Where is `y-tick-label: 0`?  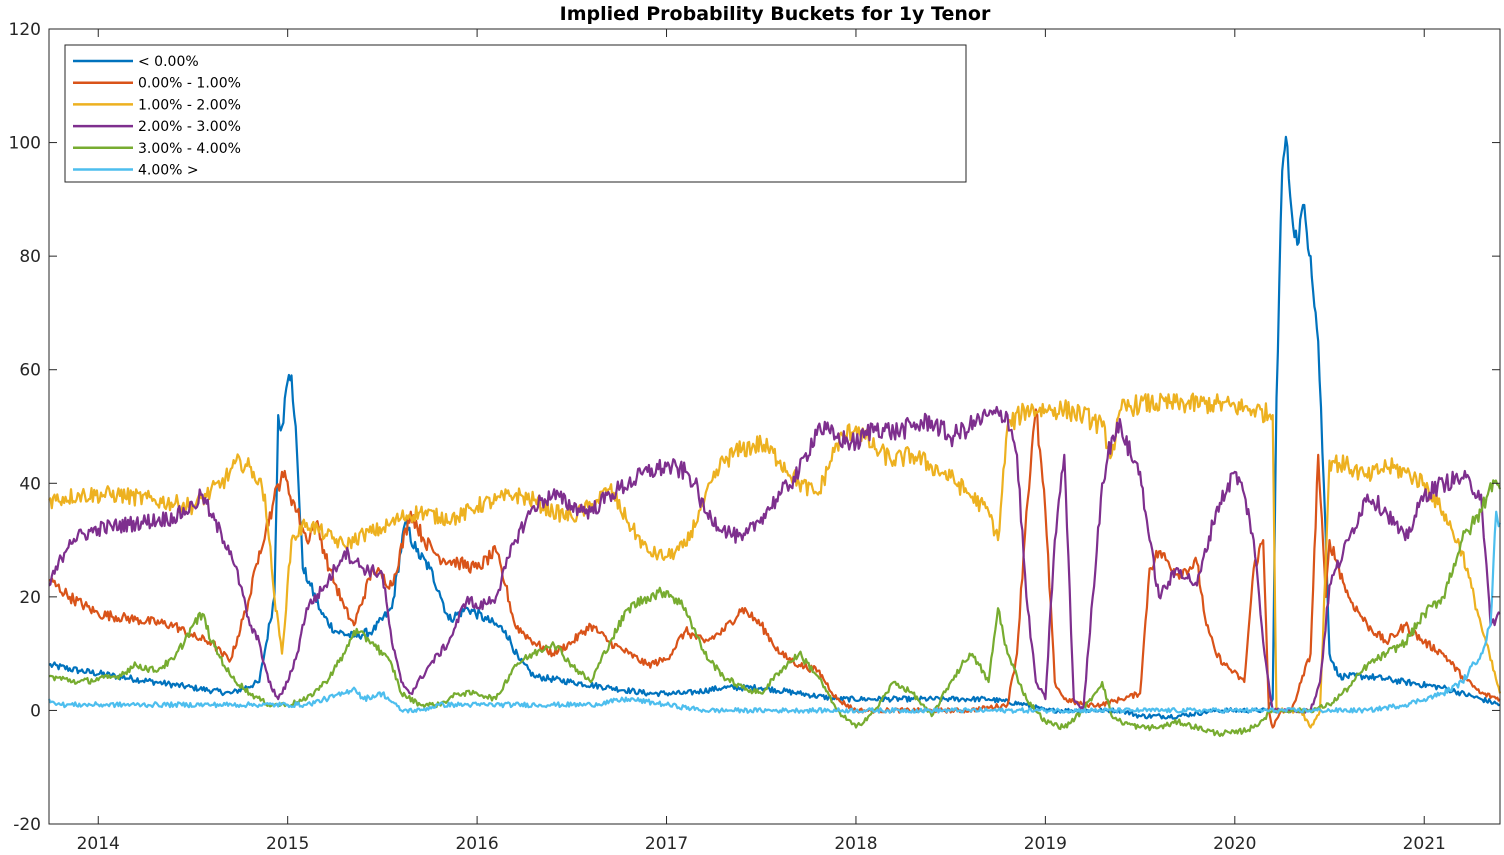 y-tick-label: 0 is located at coordinates (35, 711).